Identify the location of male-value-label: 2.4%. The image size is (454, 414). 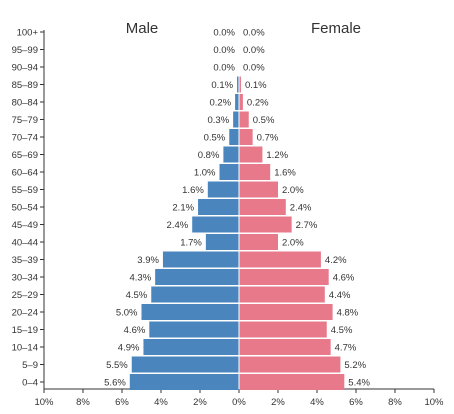
(178, 225).